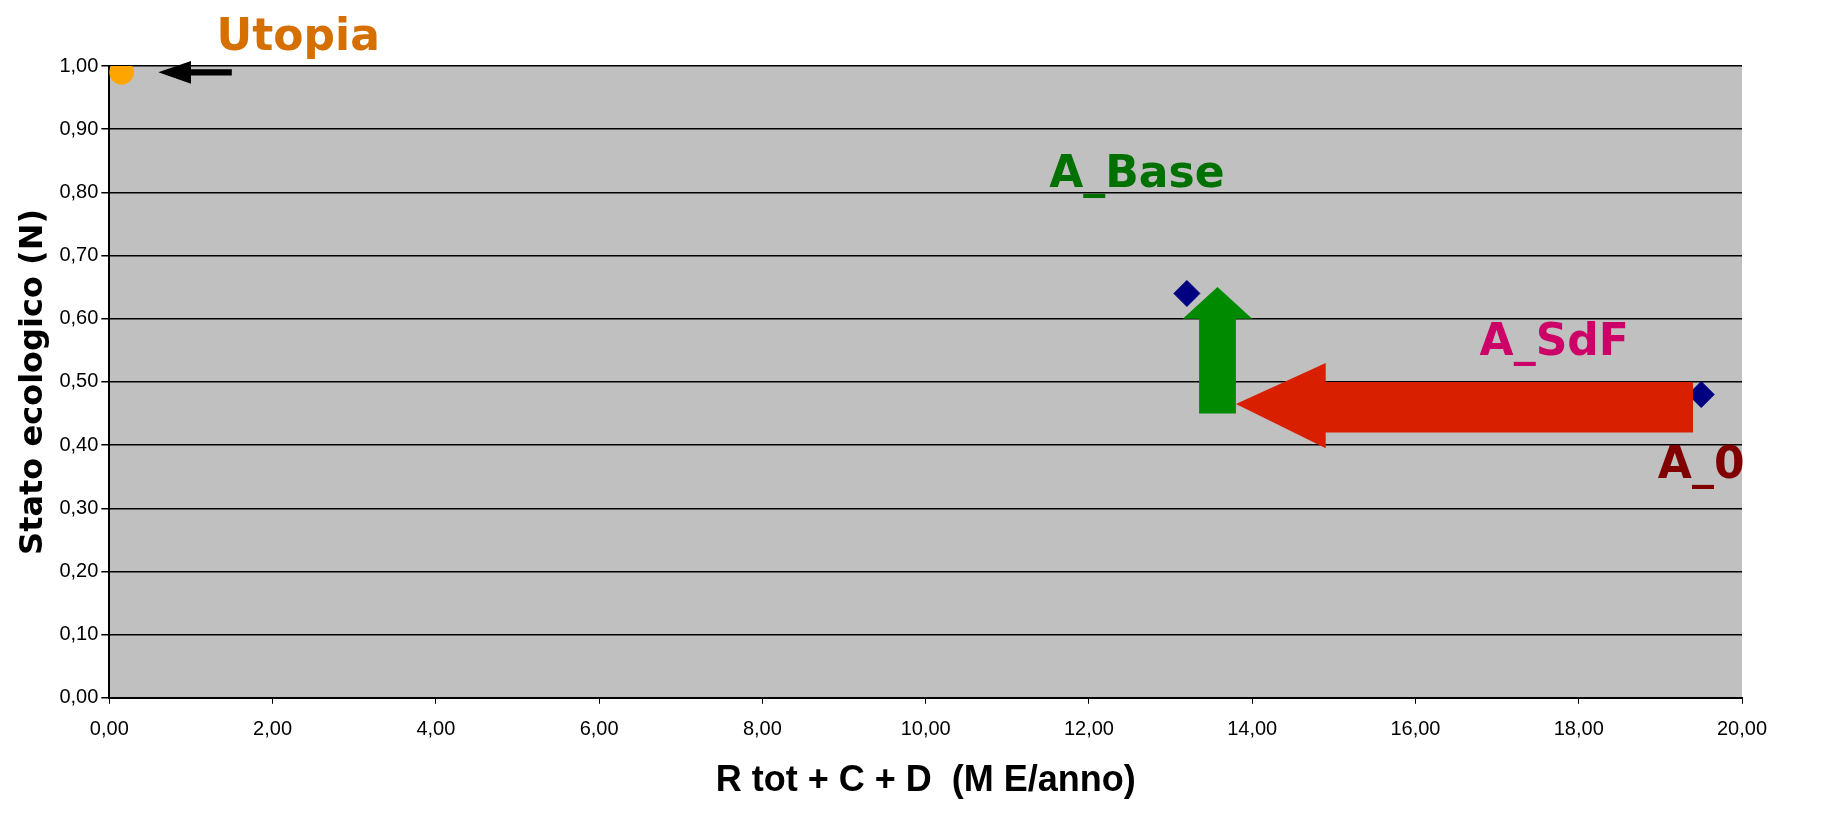 The height and width of the screenshot is (817, 1837). What do you see at coordinates (79, 64) in the screenshot?
I see `y-tick-label: 1,00` at bounding box center [79, 64].